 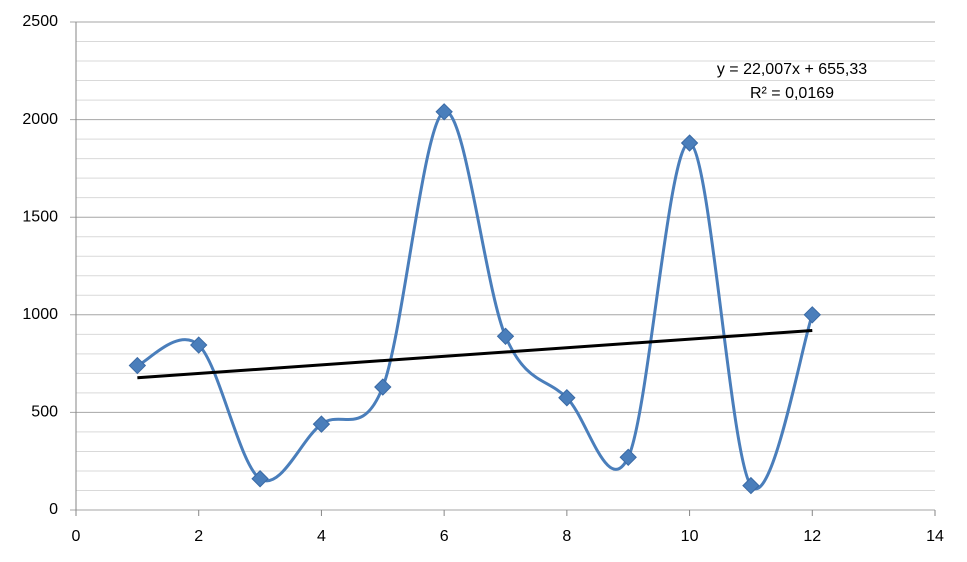 I want to click on x-tick-label: 10, so click(x=690, y=536).